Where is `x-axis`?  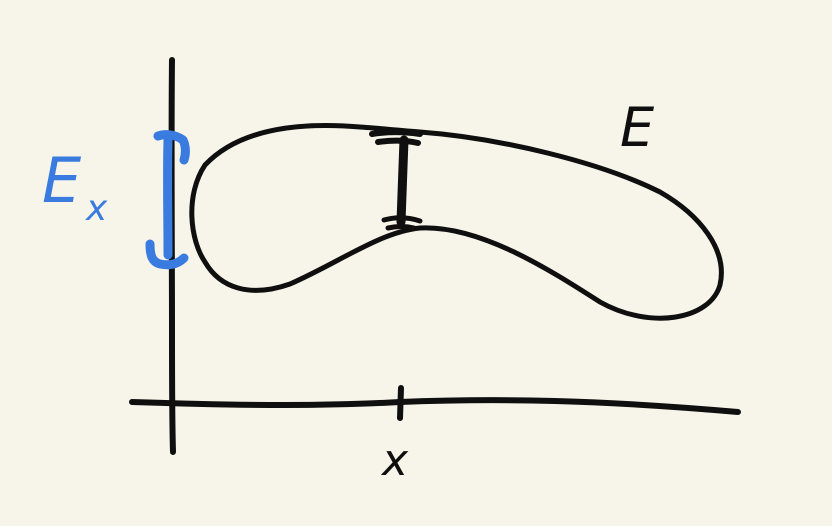 x-axis is located at coordinates (435, 406).